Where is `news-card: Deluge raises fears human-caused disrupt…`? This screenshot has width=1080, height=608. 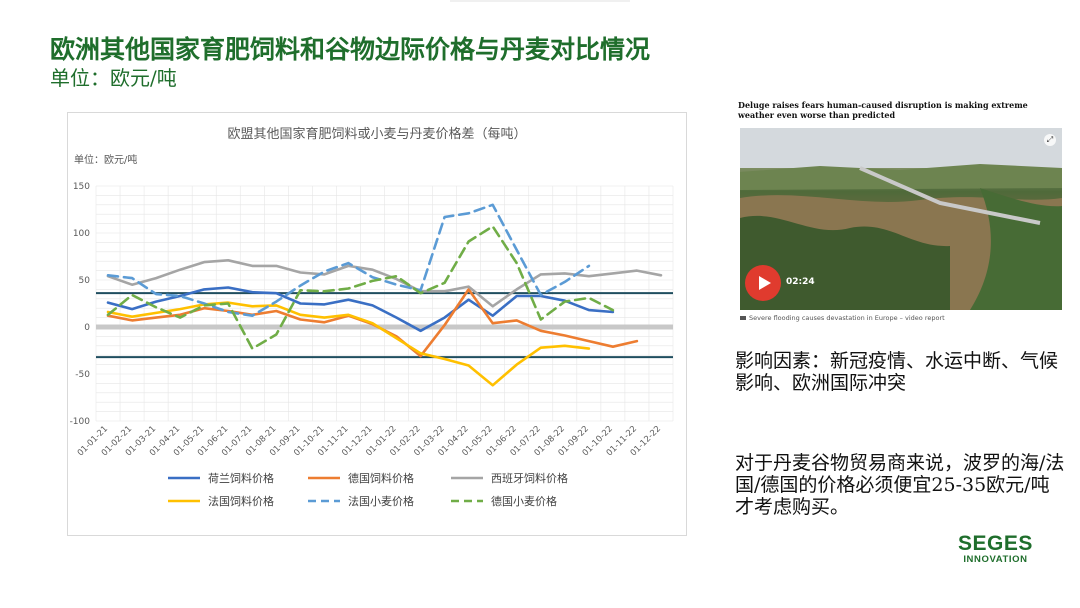
news-card: Deluge raises fears human-caused disrupt… is located at coordinates (901, 211).